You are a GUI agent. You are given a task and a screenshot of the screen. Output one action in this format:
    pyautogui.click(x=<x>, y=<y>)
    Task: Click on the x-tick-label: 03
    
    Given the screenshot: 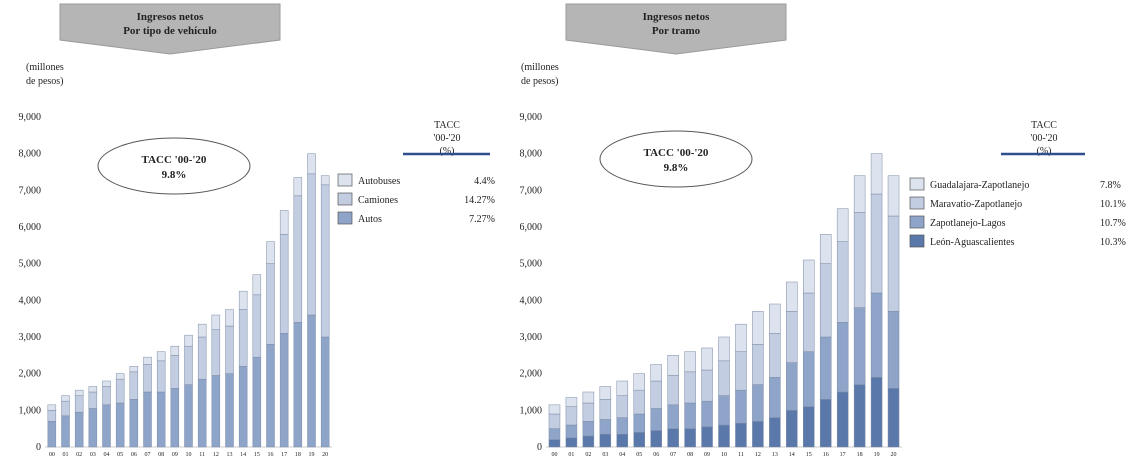 What is the action you would take?
    pyautogui.click(x=605, y=455)
    